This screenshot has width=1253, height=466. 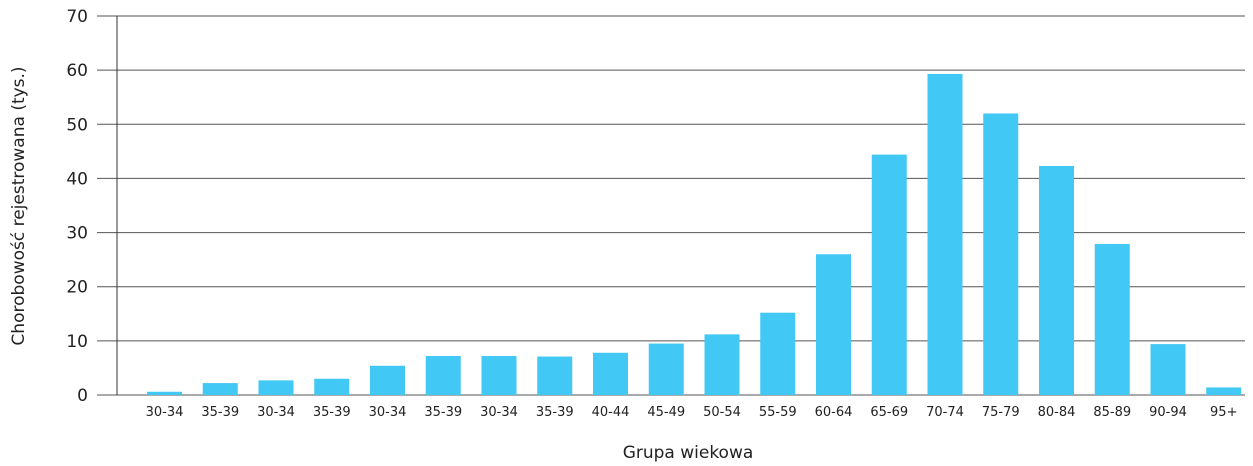 I want to click on x-tick-label: 40-44, so click(x=611, y=412).